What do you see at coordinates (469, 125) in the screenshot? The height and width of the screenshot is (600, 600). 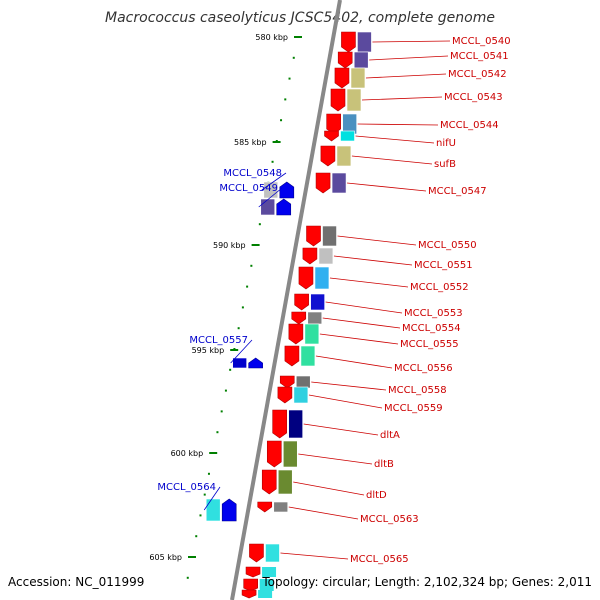 I see `gene-label: MCCL_0544` at bounding box center [469, 125].